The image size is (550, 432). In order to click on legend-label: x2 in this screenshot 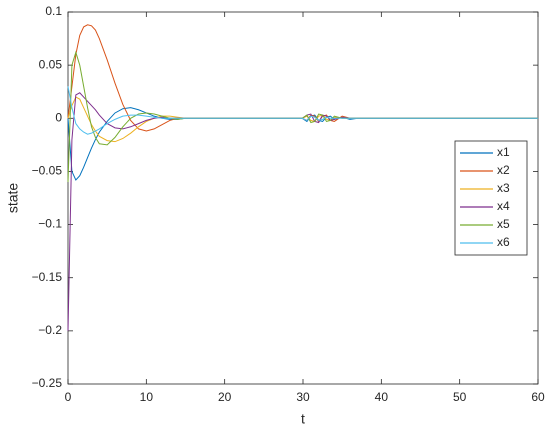, I will do `click(503, 170)`.